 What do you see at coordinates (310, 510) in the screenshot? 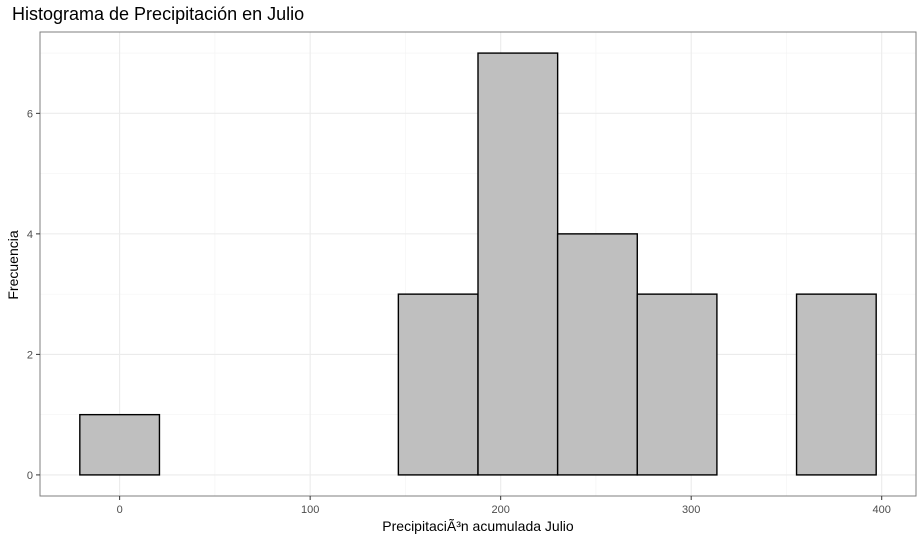
I see `x-tick-label: 100` at bounding box center [310, 510].